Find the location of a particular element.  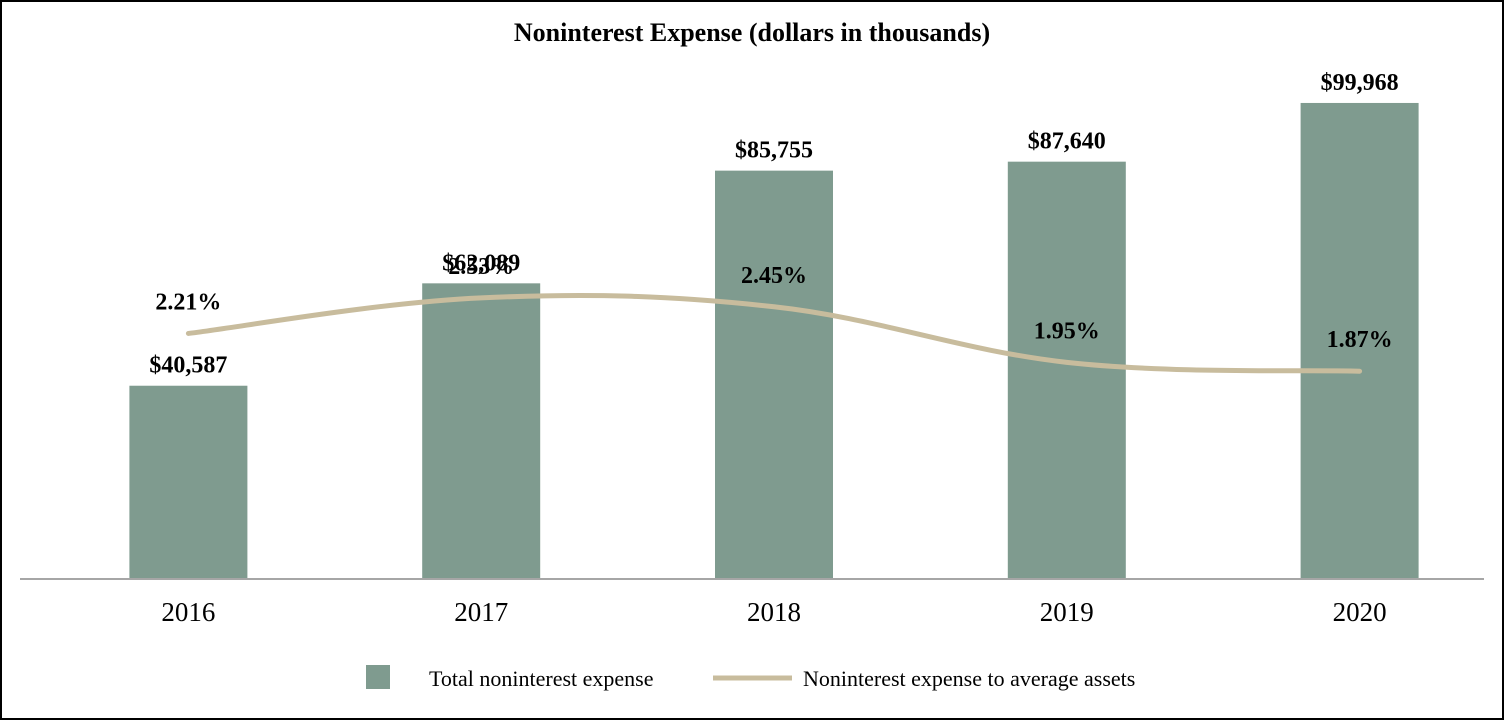

line-label-2019: 1.95% is located at coordinates (1067, 331).